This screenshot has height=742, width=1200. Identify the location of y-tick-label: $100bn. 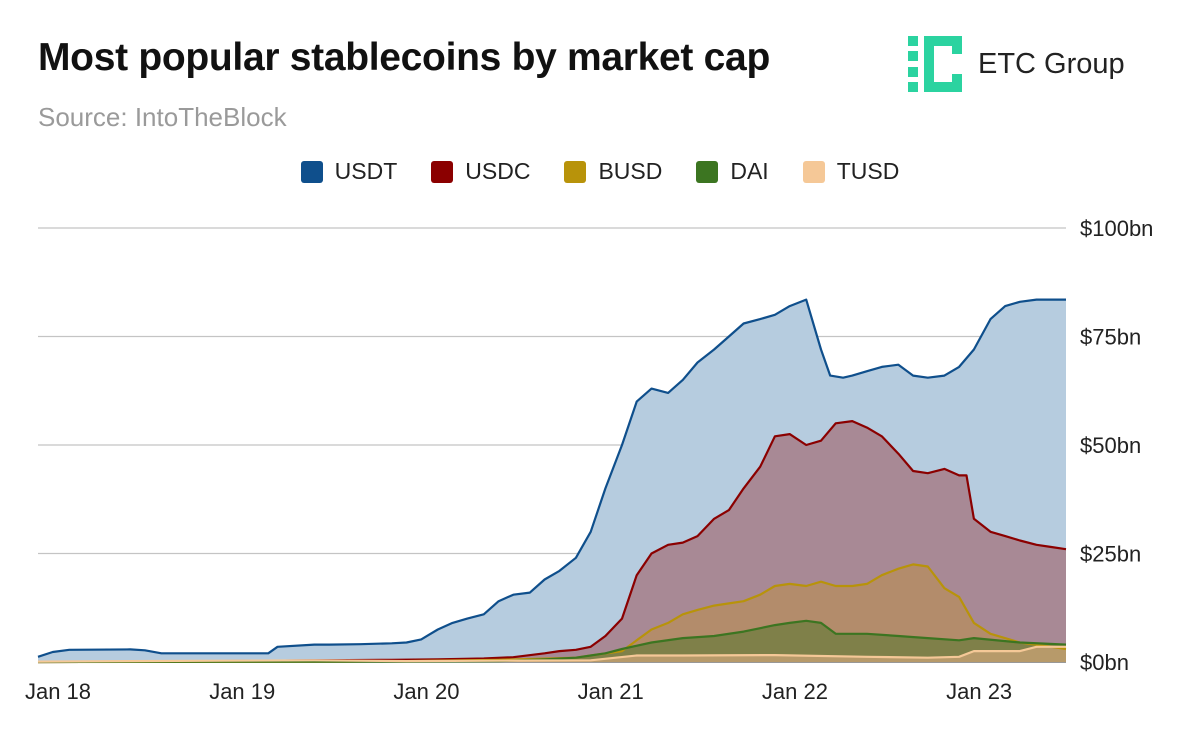
(1116, 228).